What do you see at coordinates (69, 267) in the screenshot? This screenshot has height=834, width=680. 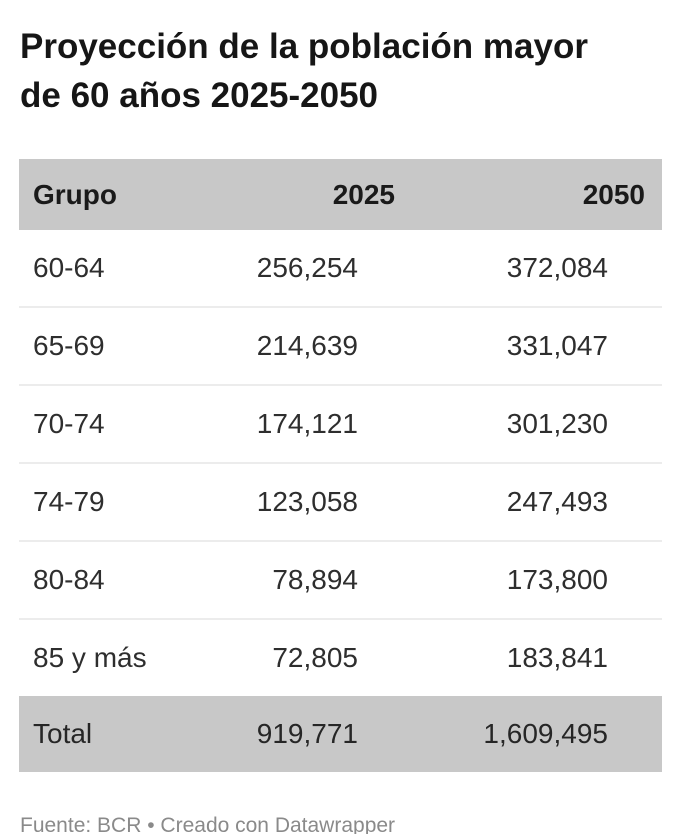 I see `cell-group: 60-64` at bounding box center [69, 267].